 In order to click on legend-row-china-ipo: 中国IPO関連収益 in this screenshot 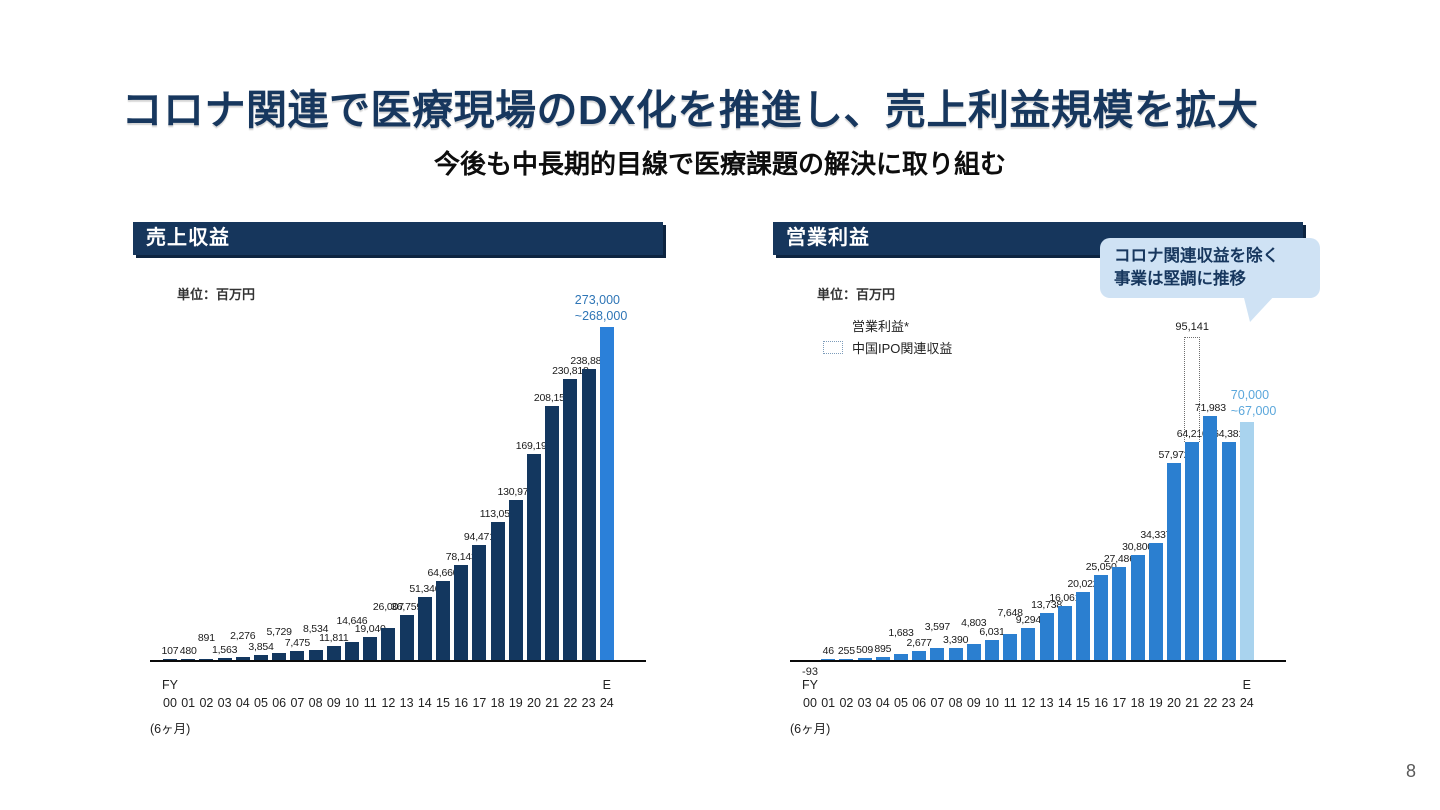, I will do `click(887, 347)`.